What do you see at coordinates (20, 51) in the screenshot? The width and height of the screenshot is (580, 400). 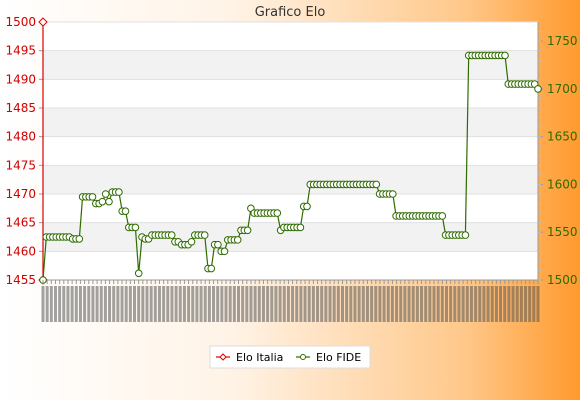 I see `y-left-tick-label: 1495` at bounding box center [20, 51].